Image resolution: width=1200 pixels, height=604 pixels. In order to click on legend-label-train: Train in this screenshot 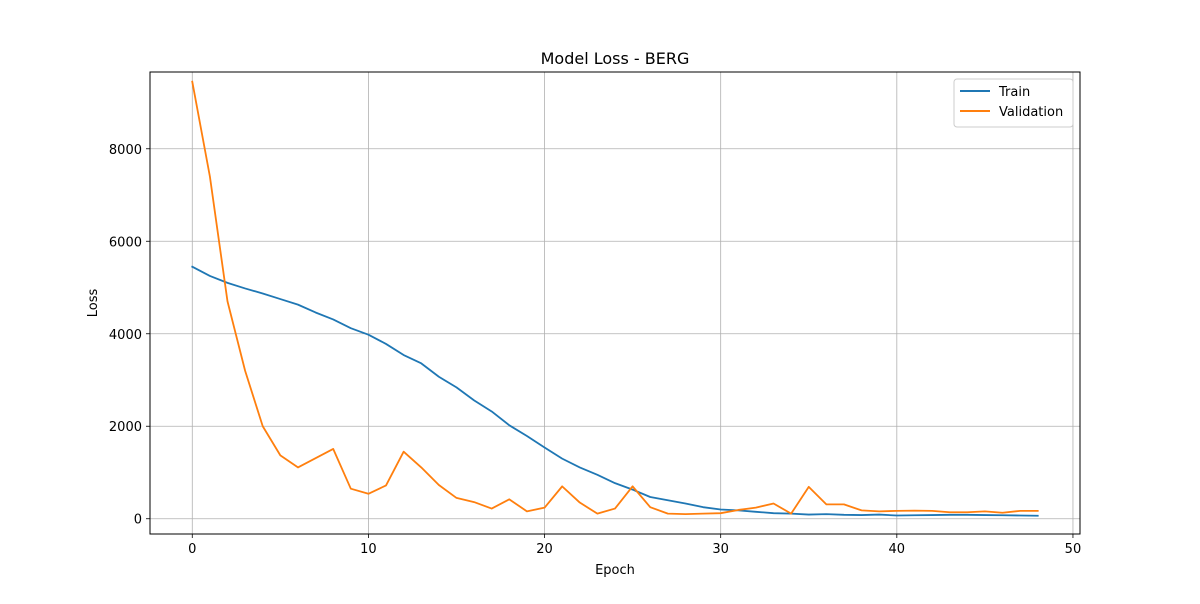, I will do `click(1014, 92)`.